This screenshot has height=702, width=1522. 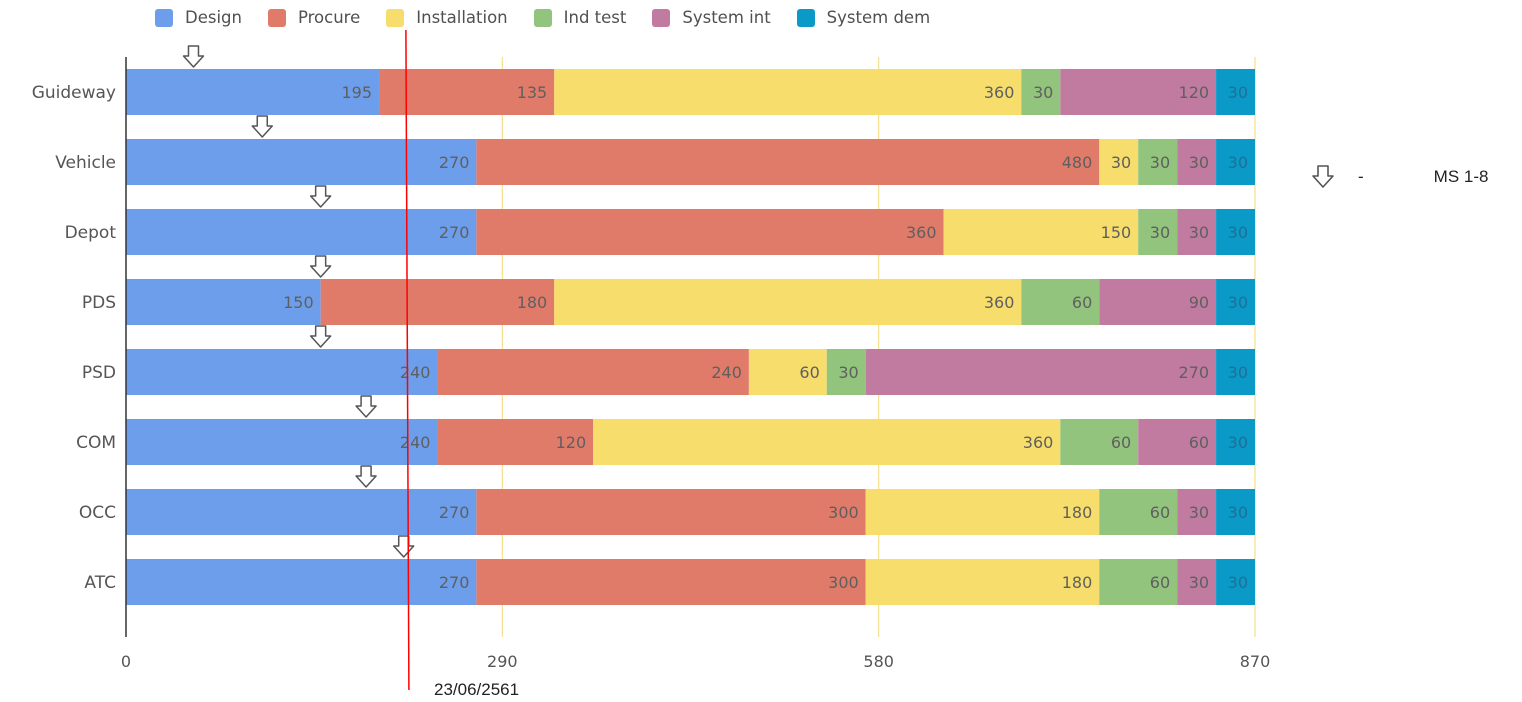 What do you see at coordinates (1361, 176) in the screenshot?
I see `milestone-legend-dash: -` at bounding box center [1361, 176].